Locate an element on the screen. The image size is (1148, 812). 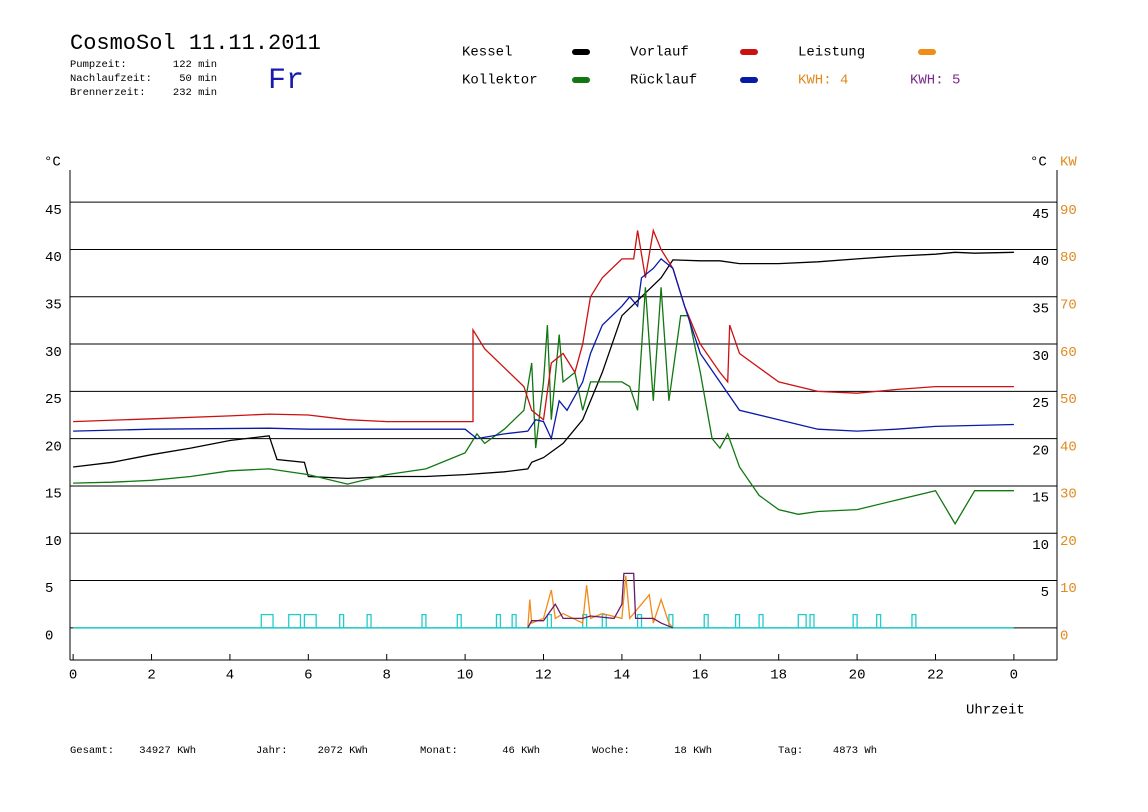
y-right-tick-label: 10 is located at coordinates (1040, 546).